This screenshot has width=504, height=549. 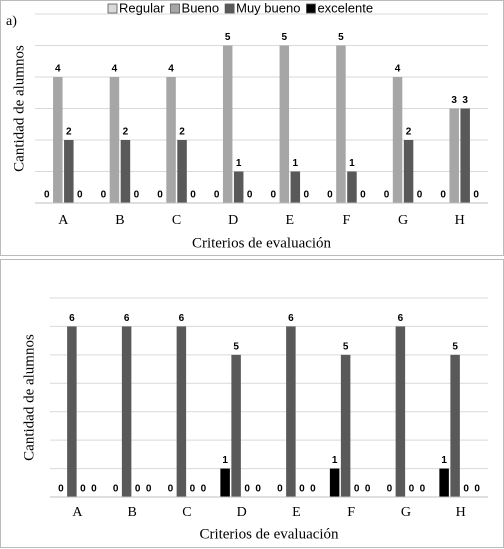 I want to click on legend-label: excelente, so click(x=345, y=7).